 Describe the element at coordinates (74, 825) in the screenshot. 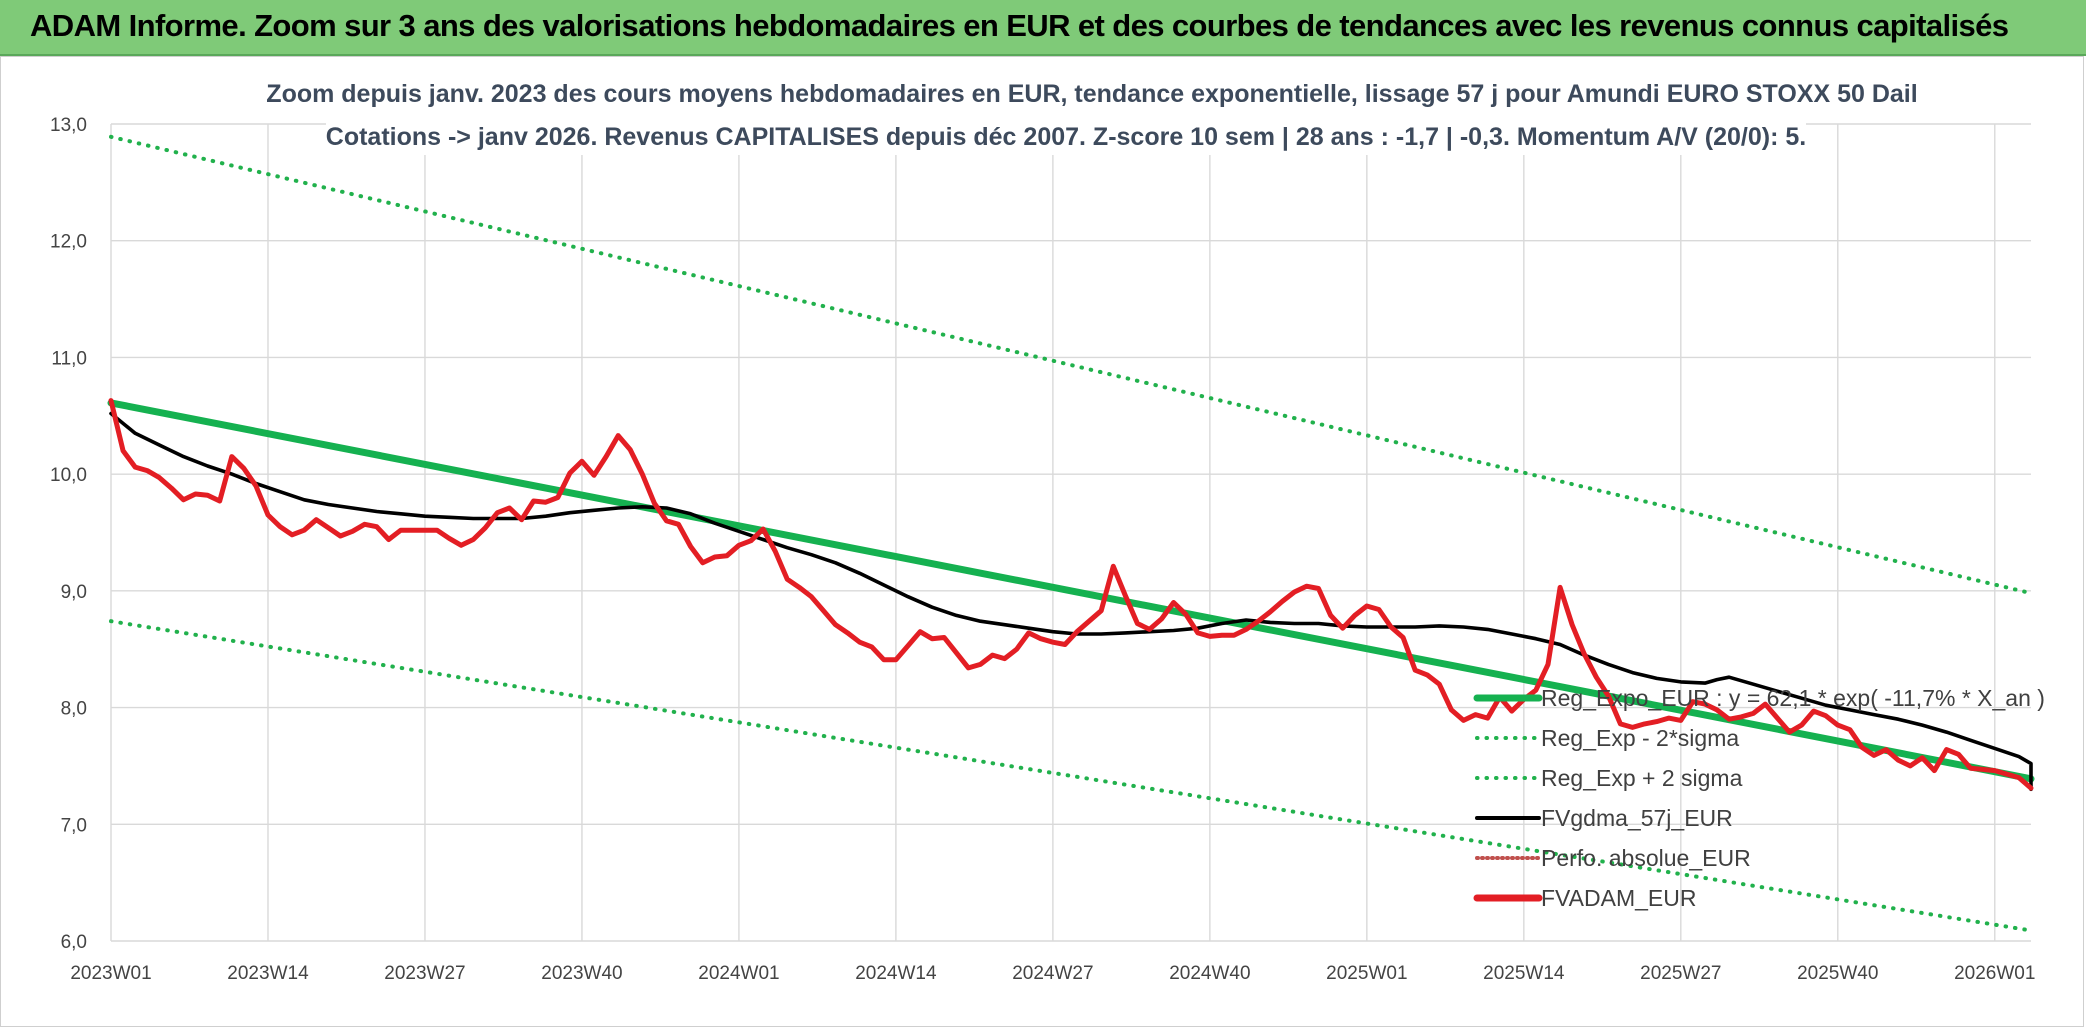

I see `y-tick-label: 7,0` at that location.